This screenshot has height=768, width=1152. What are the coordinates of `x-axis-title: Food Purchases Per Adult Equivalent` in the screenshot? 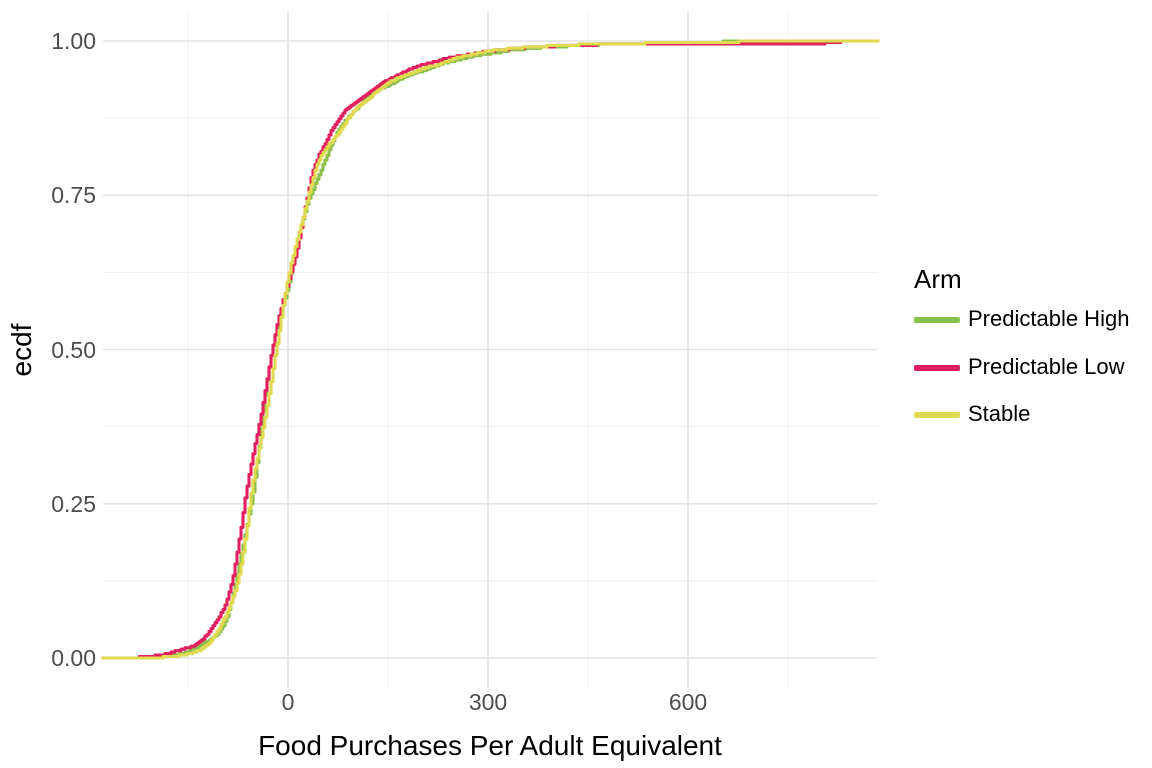 It's located at (490, 745).